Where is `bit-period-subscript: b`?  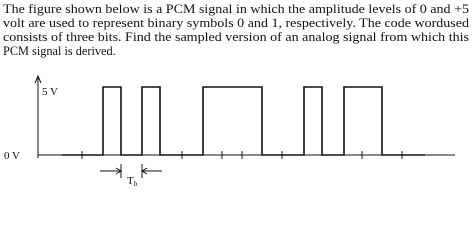 bit-period-subscript: b is located at coordinates (136, 184).